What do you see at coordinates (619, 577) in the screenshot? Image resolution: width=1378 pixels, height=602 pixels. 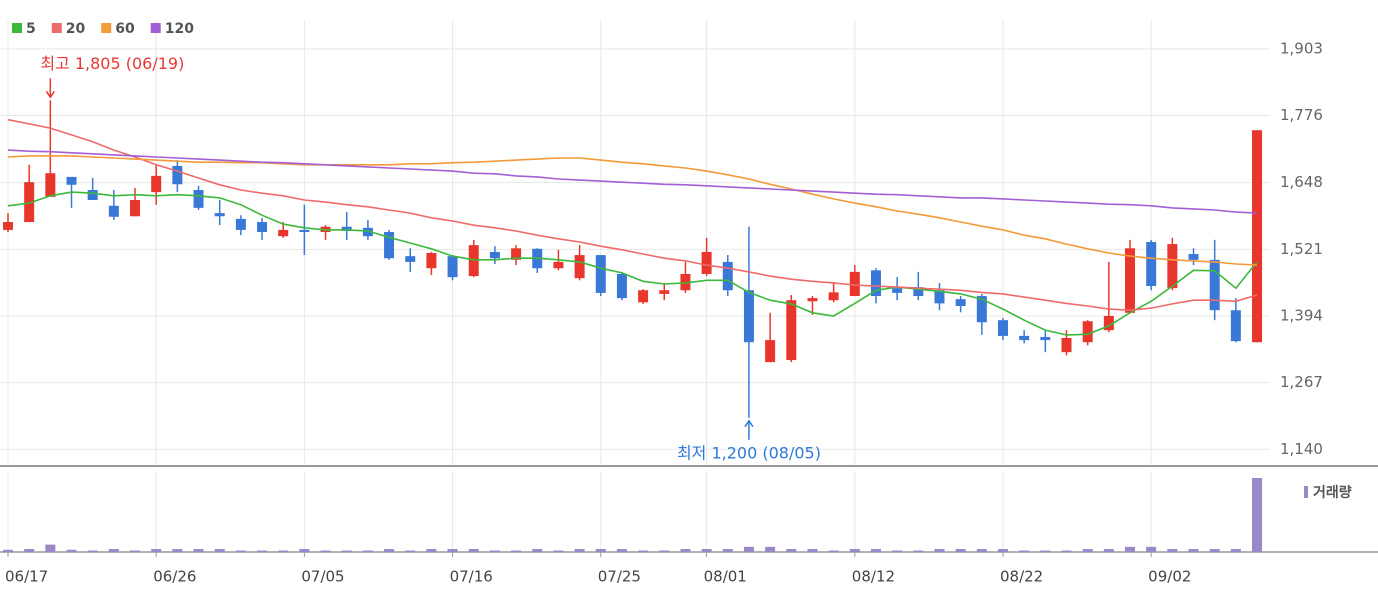 I see `x-tick-label: 07/25` at bounding box center [619, 577].